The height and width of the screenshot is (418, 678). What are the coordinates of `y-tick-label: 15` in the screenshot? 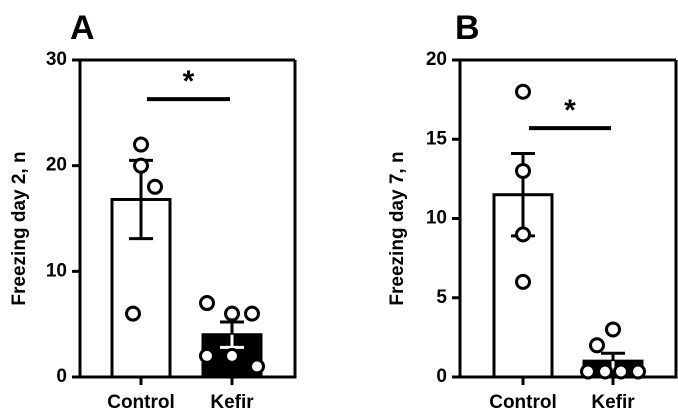 It's located at (437, 138).